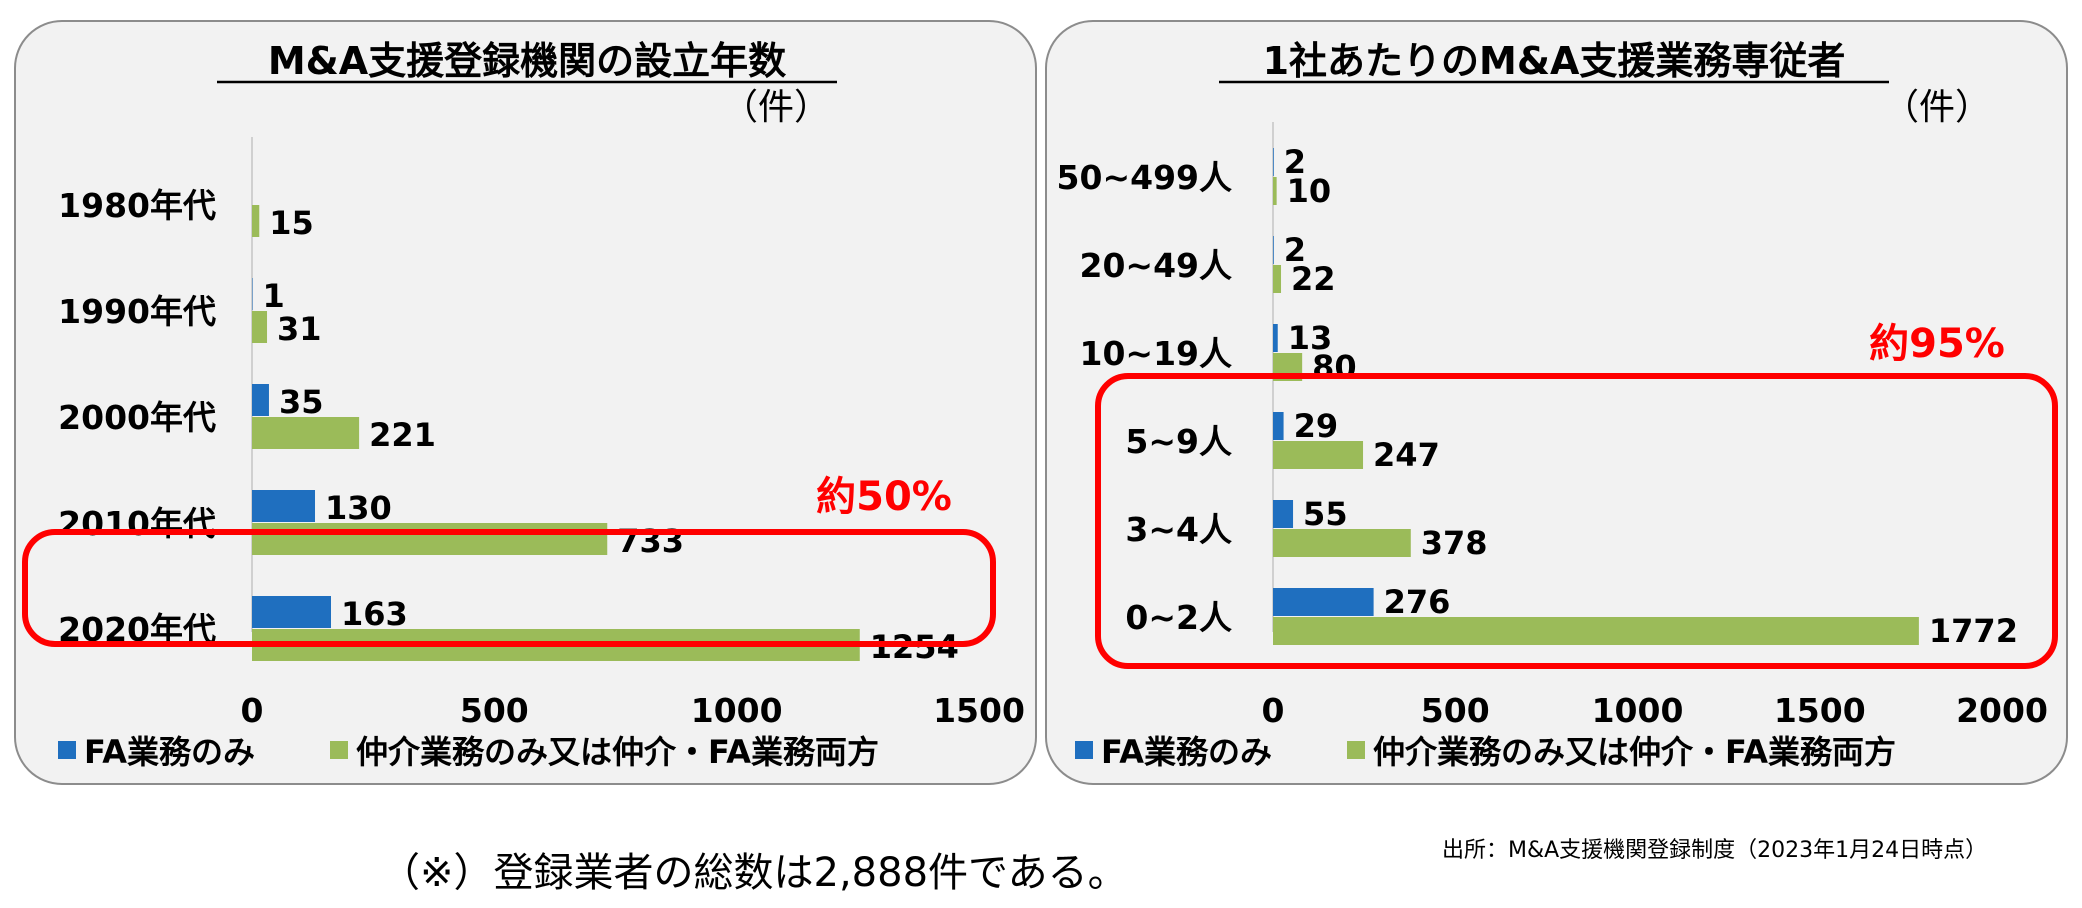  Describe the element at coordinates (1156, 353) in the screenshot. I see `category-label: 10~19人` at that location.